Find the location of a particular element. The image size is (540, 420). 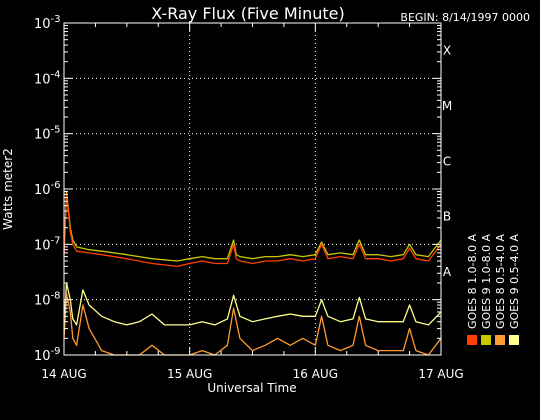

class-label-x: X is located at coordinates (447, 51).